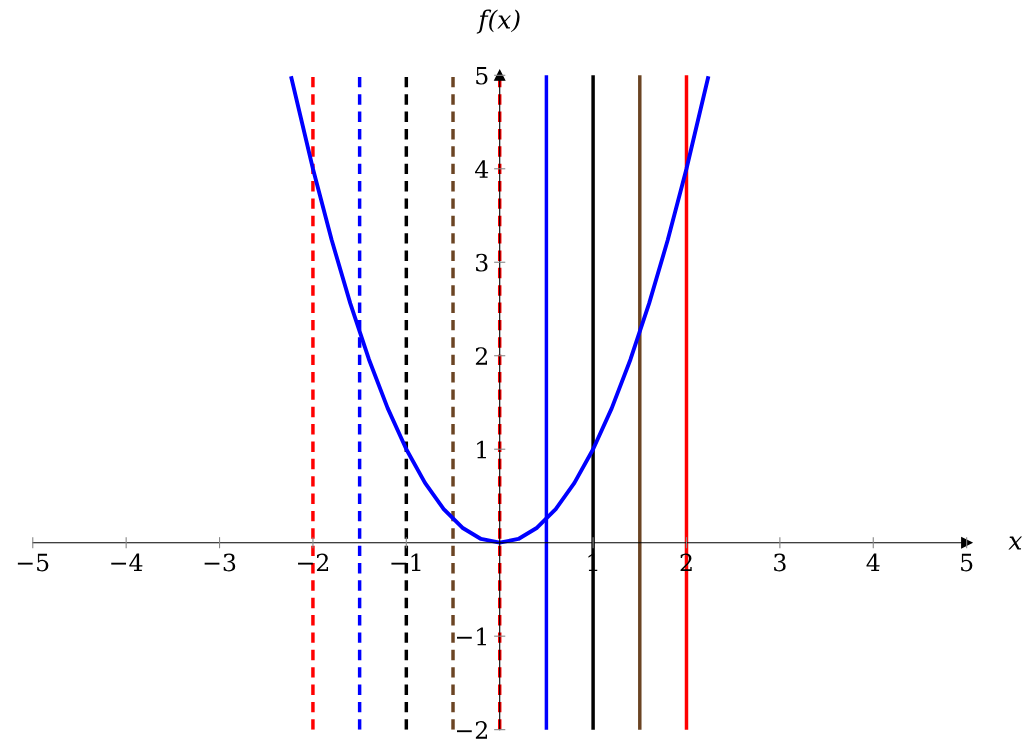  Describe the element at coordinates (33, 562) in the screenshot. I see `x-tick-label: −5` at that location.